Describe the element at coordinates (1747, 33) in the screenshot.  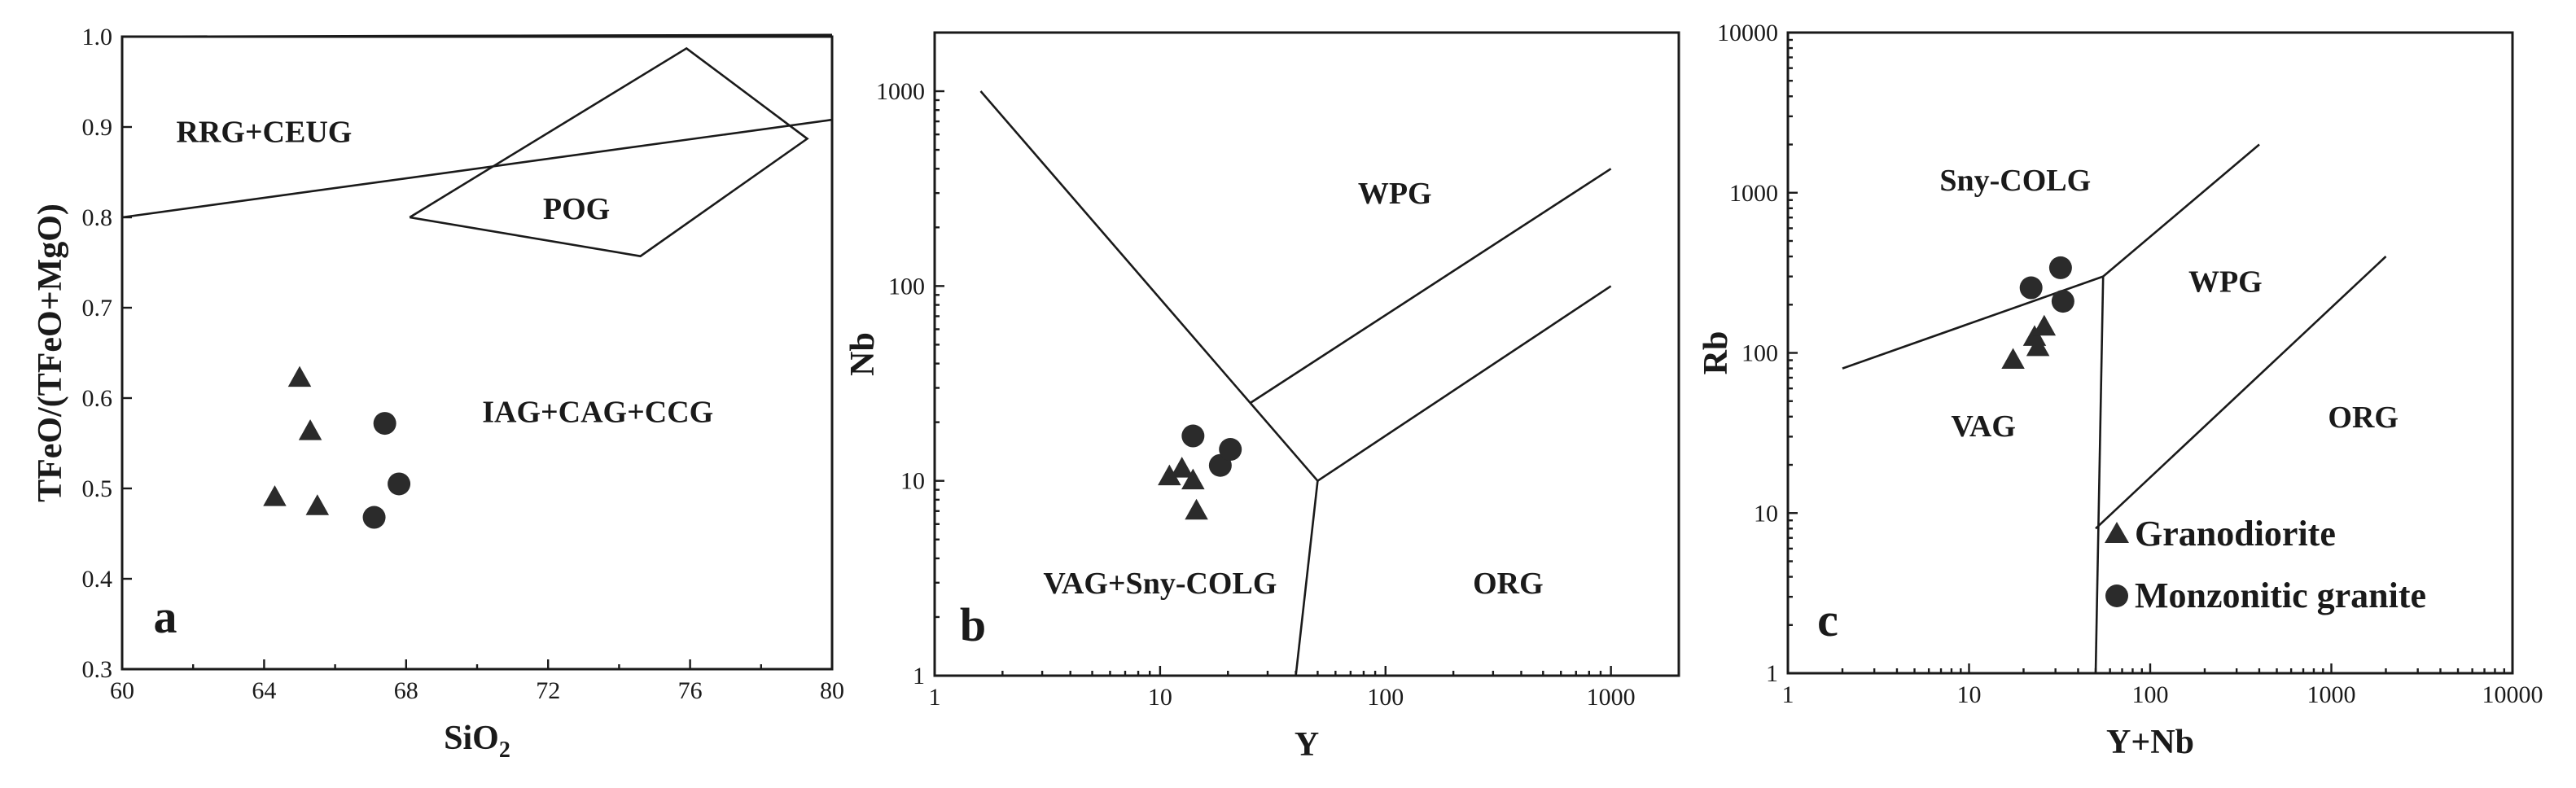
I see `y-tick-label: 10000` at that location.